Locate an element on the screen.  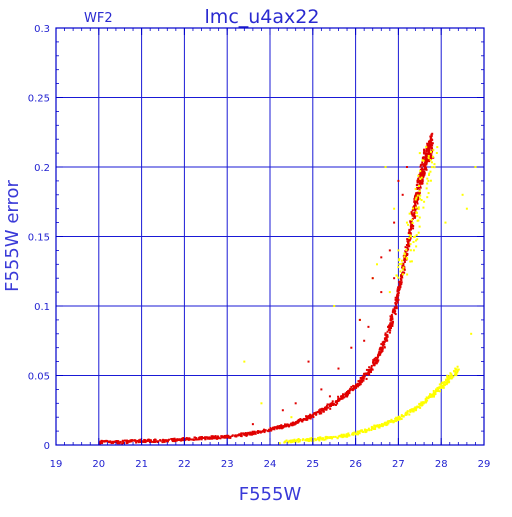
y-tick-label: 0.05 is located at coordinates (39, 377).